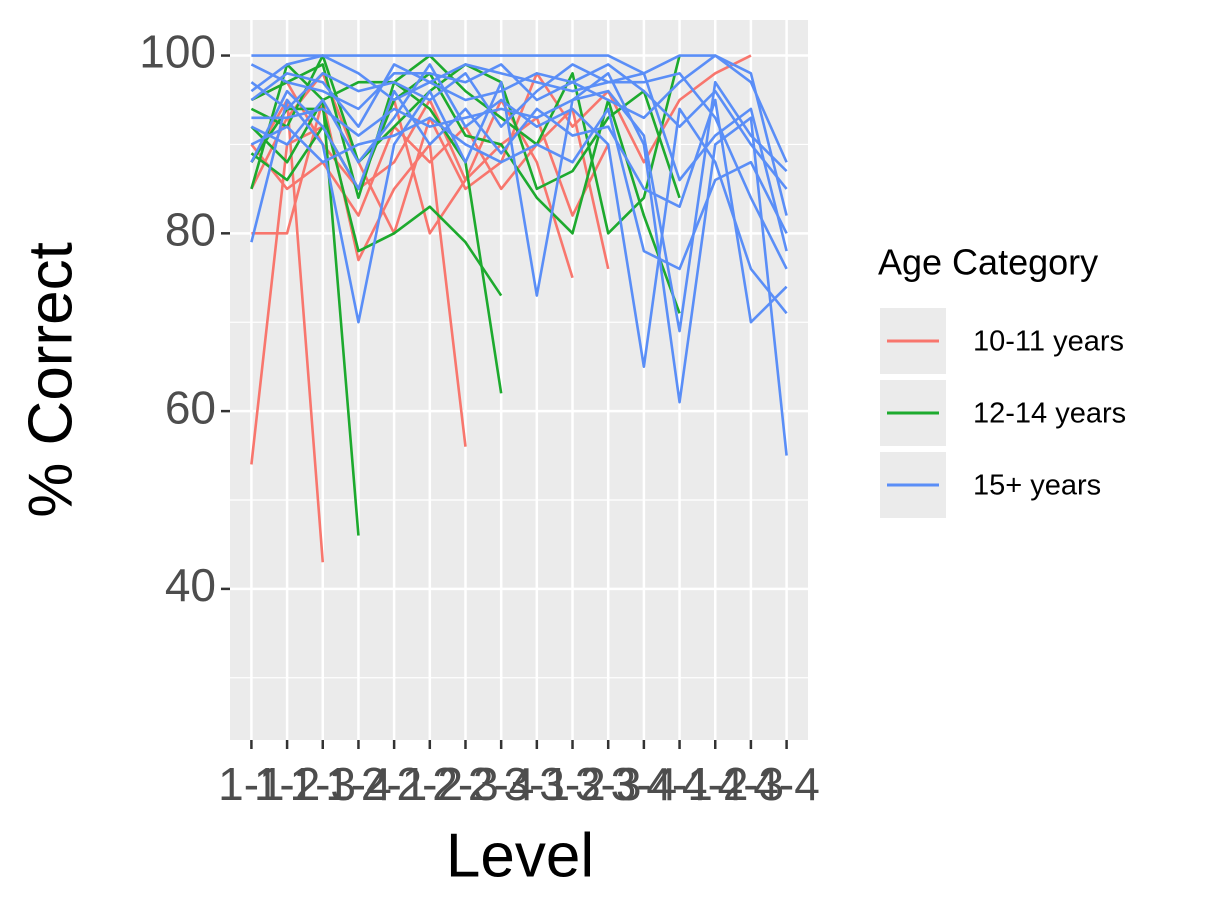  Describe the element at coordinates (501, 784) in the screenshot. I see `x-tick-label: 2-4` at that location.